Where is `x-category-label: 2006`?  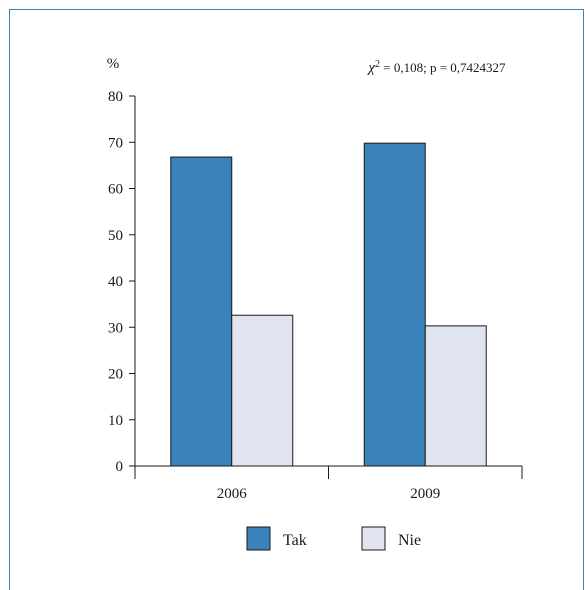 x-category-label: 2006 is located at coordinates (232, 494).